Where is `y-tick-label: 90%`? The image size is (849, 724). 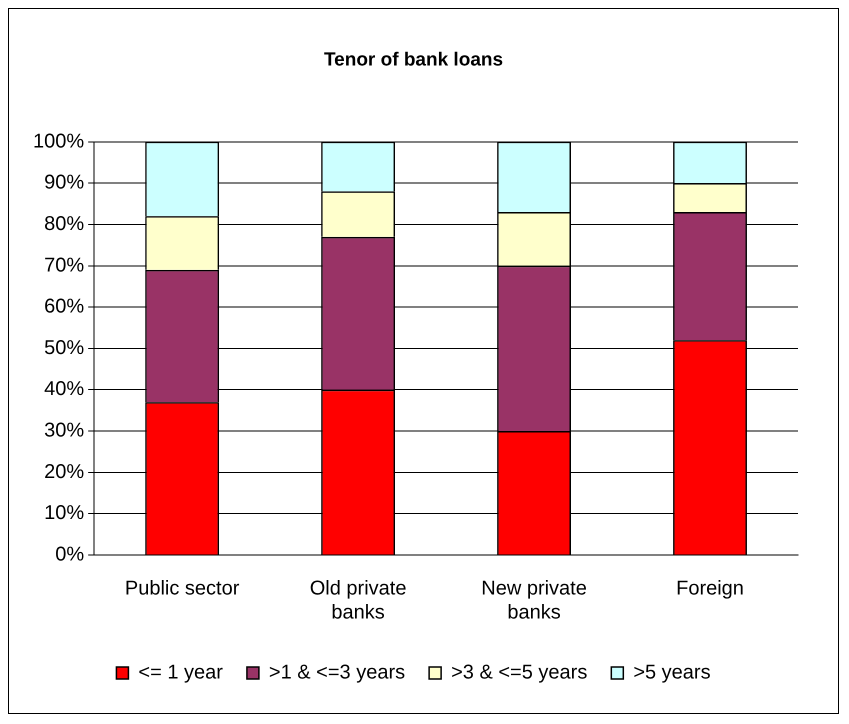
y-tick-label: 90% is located at coordinates (64, 183).